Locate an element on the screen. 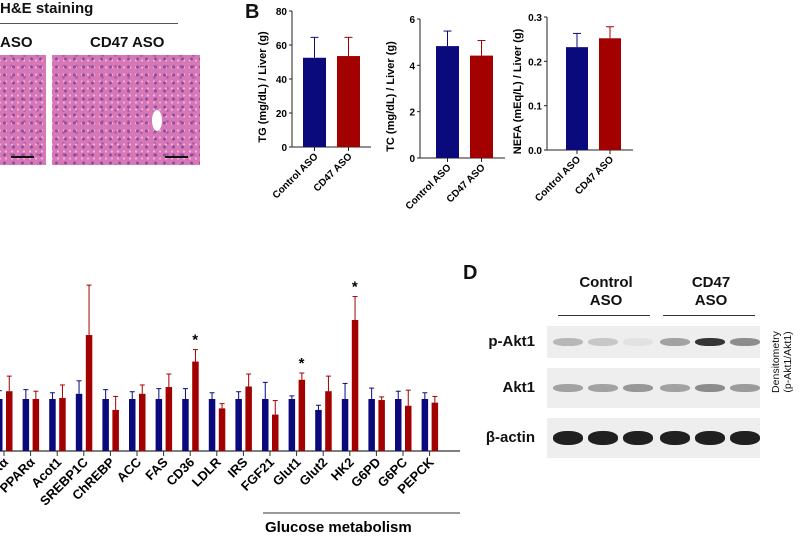 This screenshot has height=537, width=800. x-tick-label: Rα is located at coordinates (5, 466).